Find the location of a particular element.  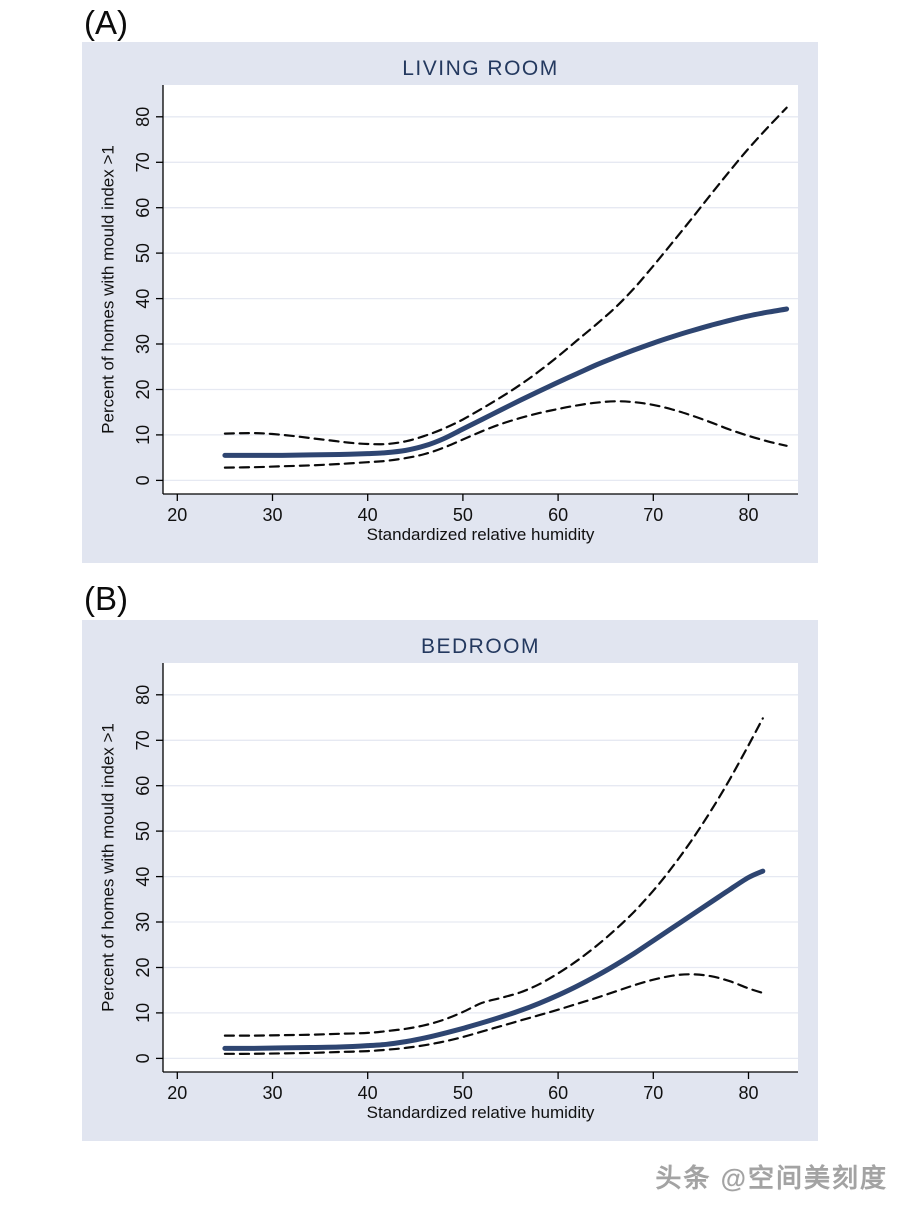

panel-a-label: (A) is located at coordinates (106, 22).